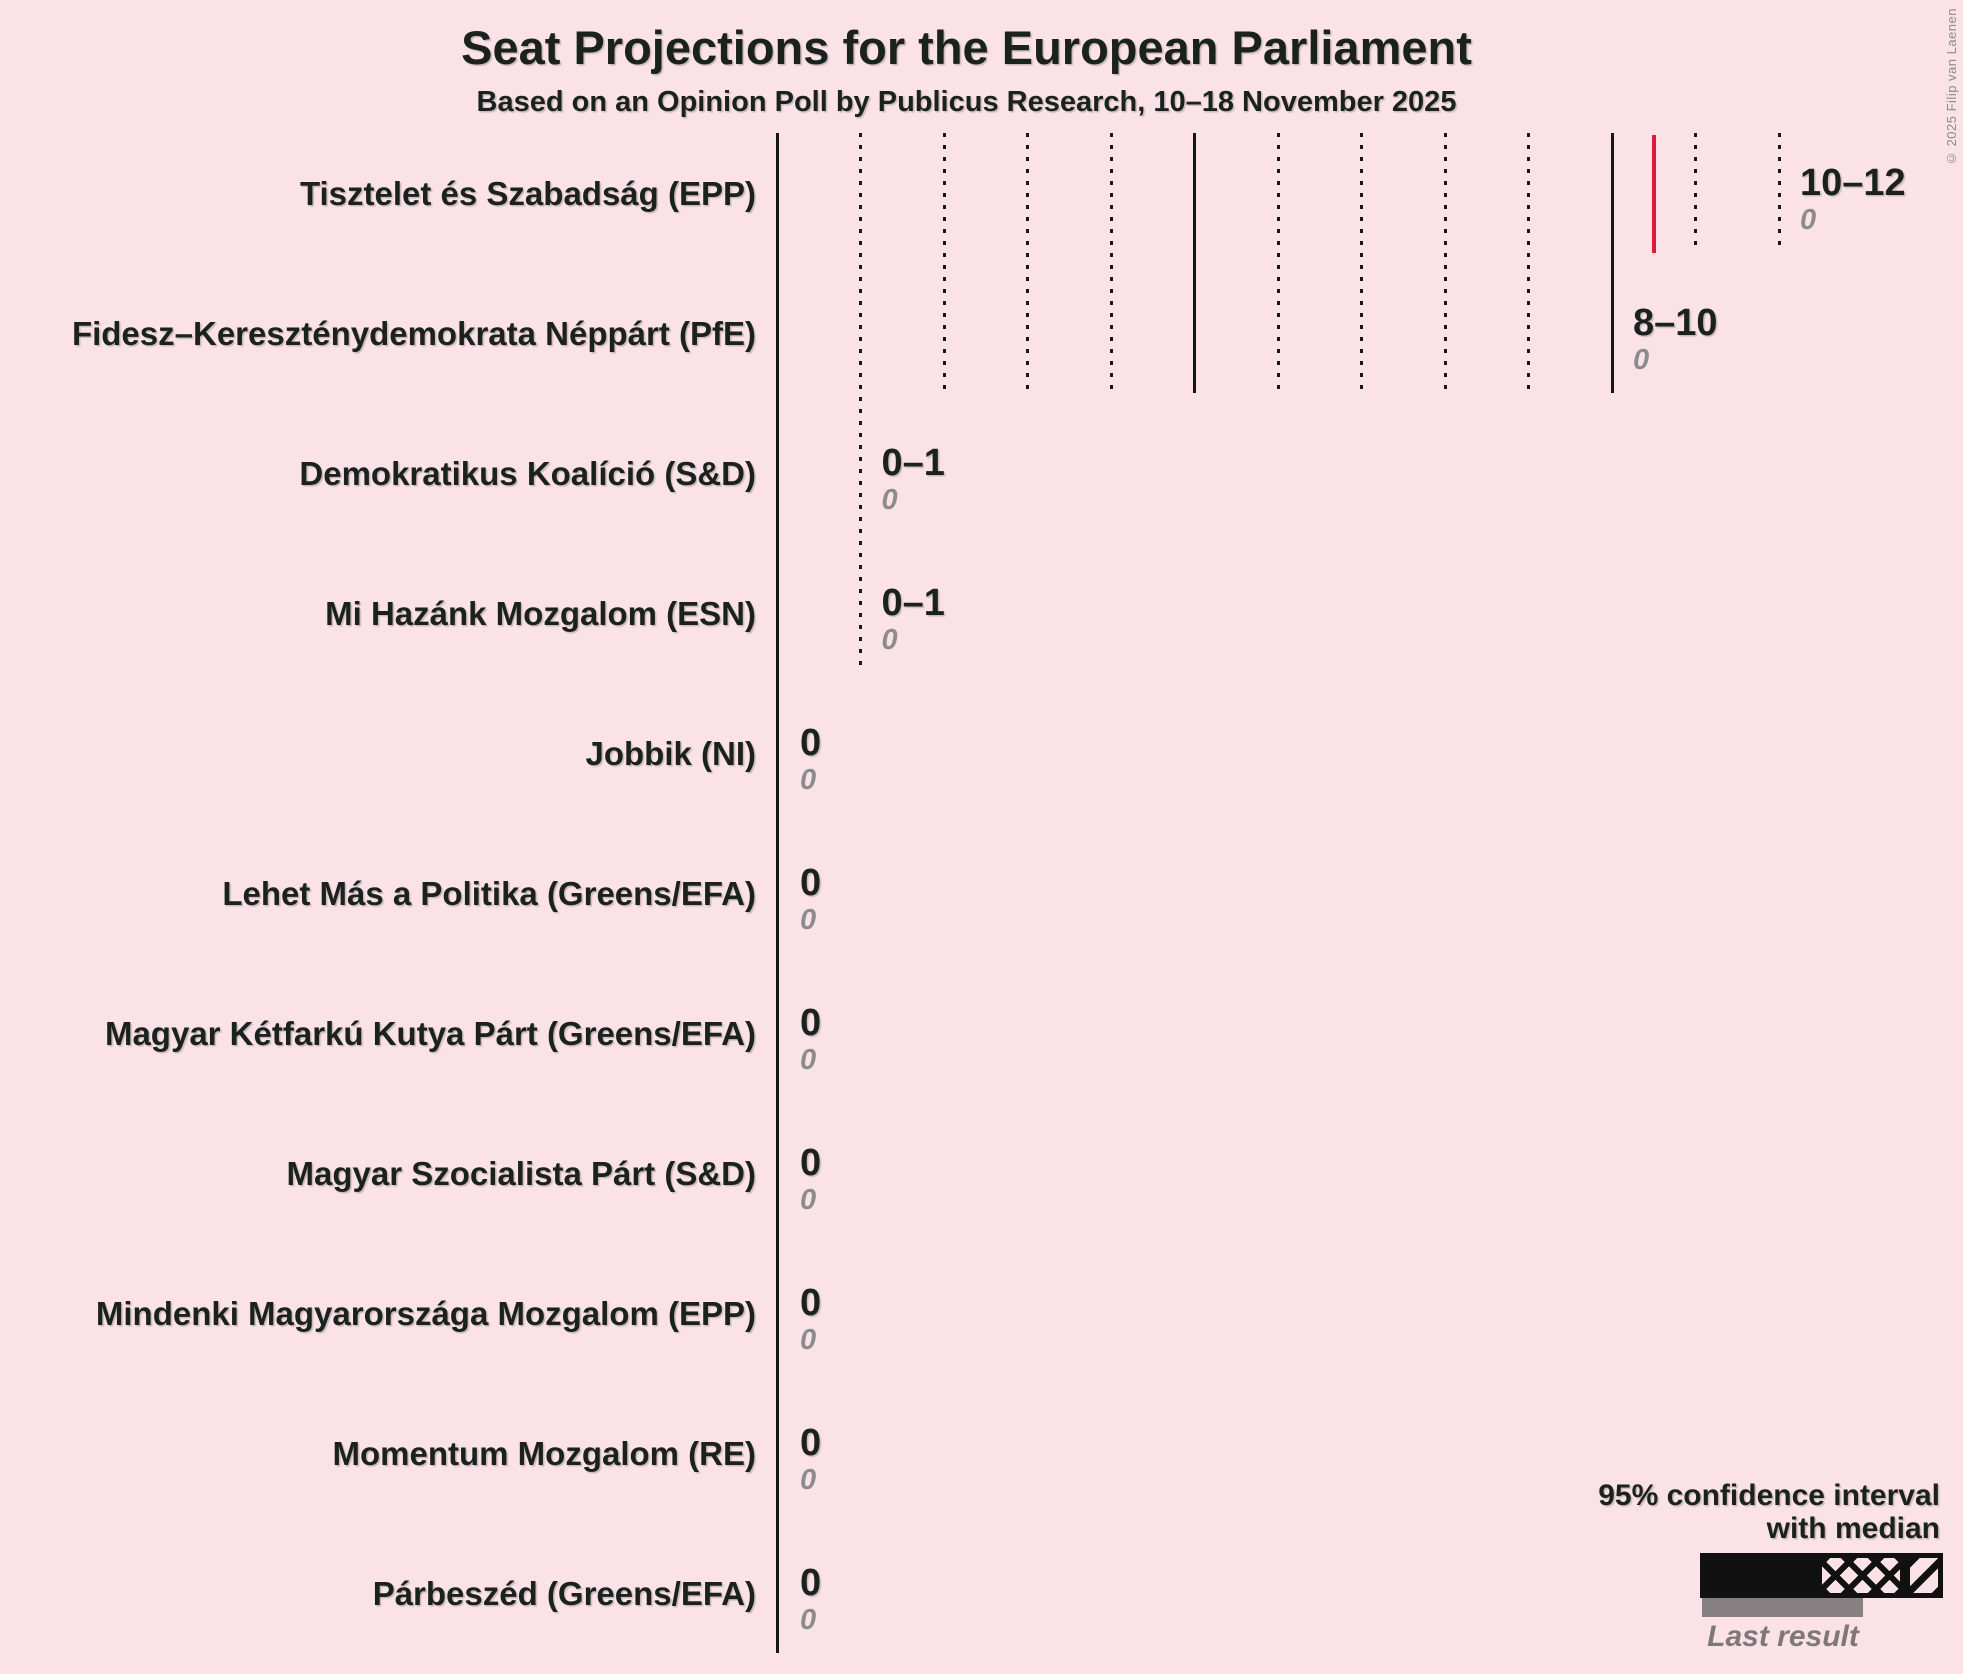  Describe the element at coordinates (1924, 1575) in the screenshot. I see `legend-ci-diagonal-segment` at that location.